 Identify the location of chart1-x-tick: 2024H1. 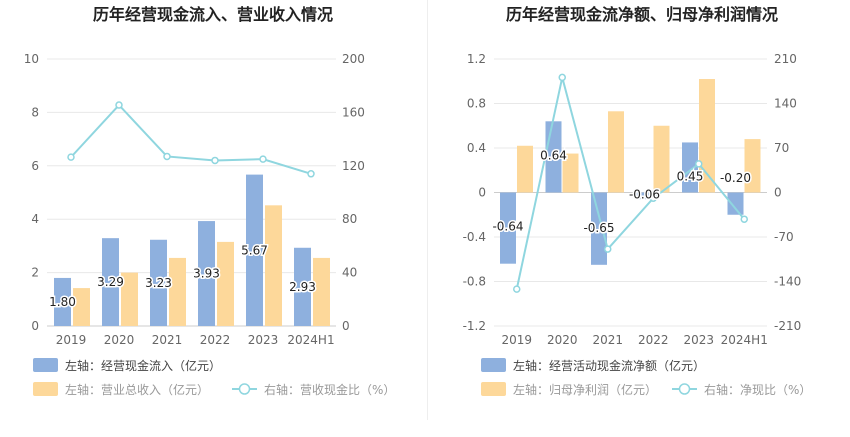
(310, 340).